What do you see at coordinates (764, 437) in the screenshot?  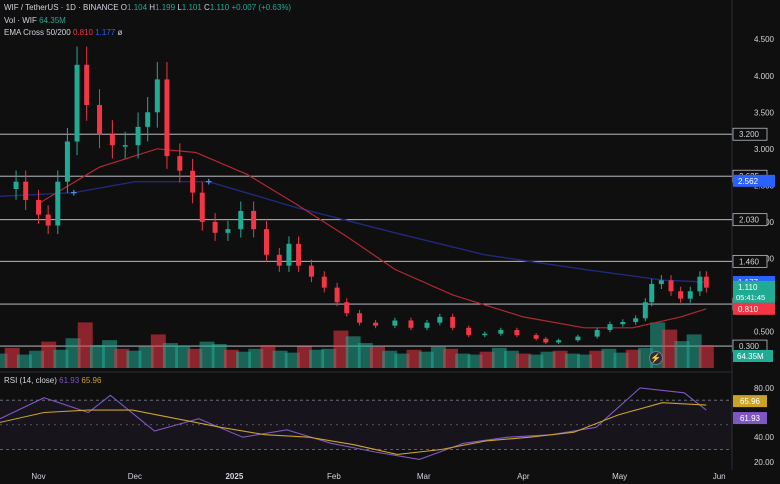 I see `rsi-tick-label: 40.00` at bounding box center [764, 437].